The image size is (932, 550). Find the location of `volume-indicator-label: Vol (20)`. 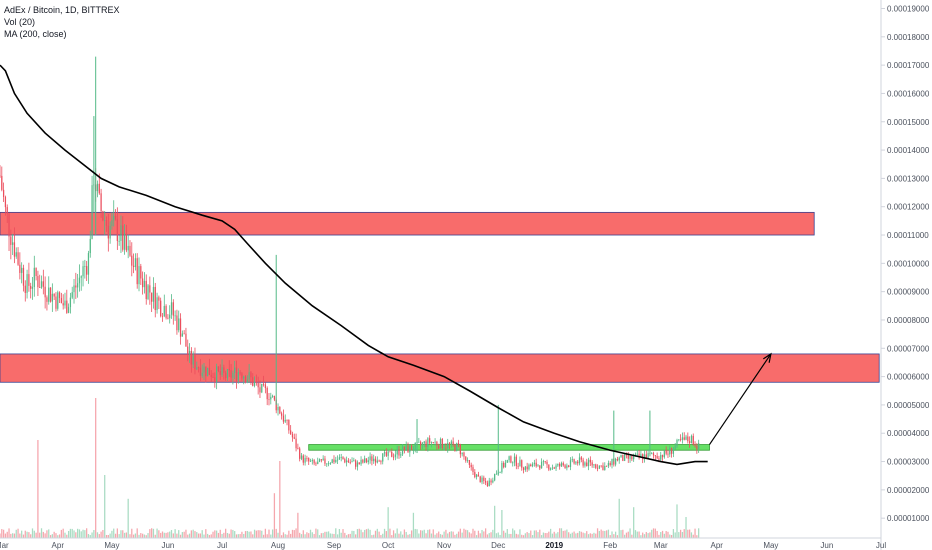

volume-indicator-label: Vol (20) is located at coordinates (20, 22).